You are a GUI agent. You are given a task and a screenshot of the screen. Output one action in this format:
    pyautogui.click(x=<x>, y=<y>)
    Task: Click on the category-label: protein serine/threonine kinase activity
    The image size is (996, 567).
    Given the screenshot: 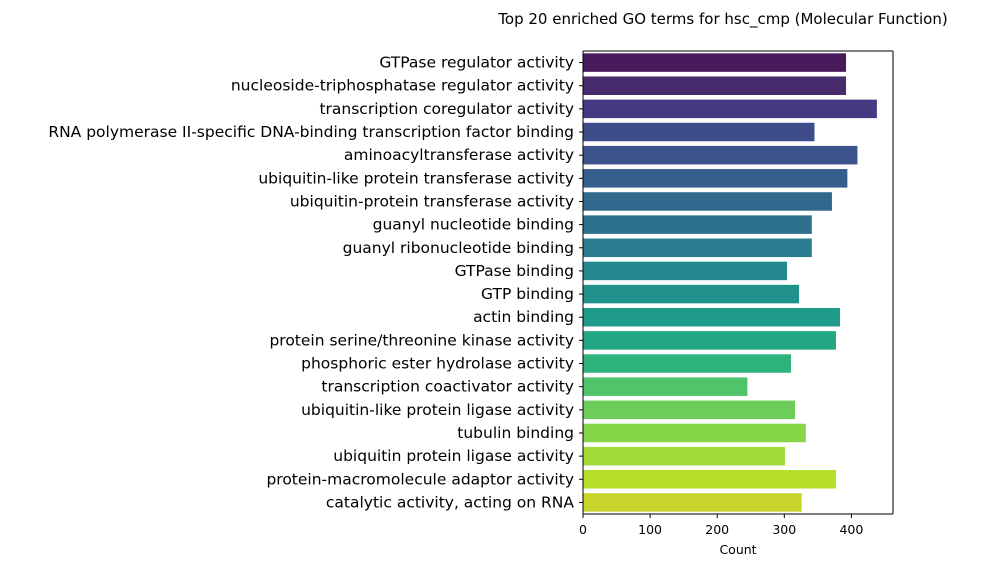 What is the action you would take?
    pyautogui.click(x=421, y=340)
    